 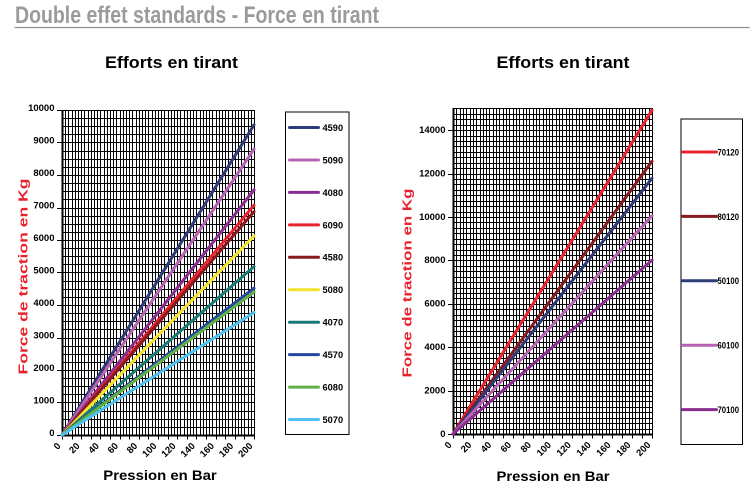 I want to click on svg-text:Double effet standards - Force: Double effet standards - Force en tirant, so click(x=197, y=16).